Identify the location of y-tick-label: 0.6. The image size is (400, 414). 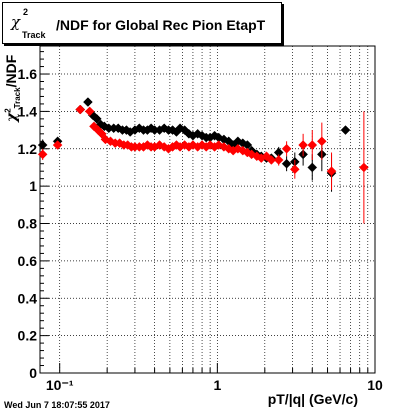
(28, 261).